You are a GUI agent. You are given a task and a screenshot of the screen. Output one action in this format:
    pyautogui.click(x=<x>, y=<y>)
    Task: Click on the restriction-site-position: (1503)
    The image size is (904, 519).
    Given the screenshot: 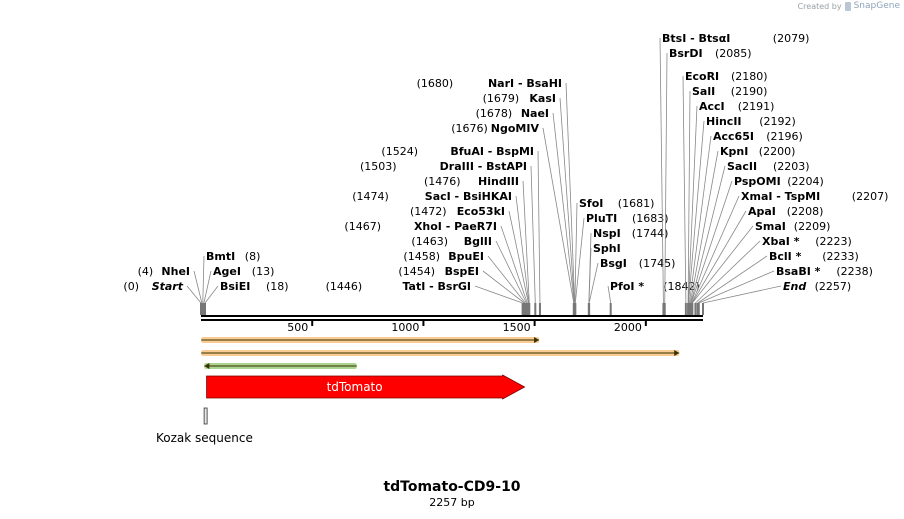 What is the action you would take?
    pyautogui.click(x=378, y=166)
    